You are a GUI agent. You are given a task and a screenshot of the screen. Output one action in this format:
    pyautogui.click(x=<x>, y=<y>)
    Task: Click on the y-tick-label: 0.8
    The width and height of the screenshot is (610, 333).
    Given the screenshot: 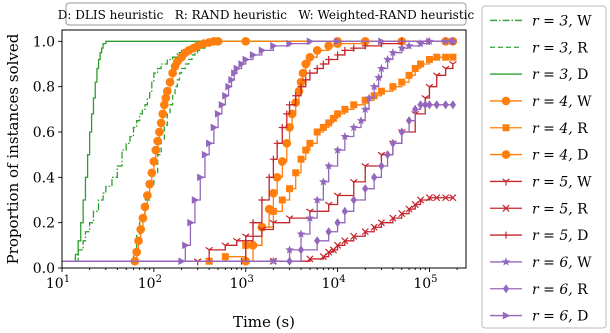 What is the action you would take?
    pyautogui.click(x=44, y=88)
    